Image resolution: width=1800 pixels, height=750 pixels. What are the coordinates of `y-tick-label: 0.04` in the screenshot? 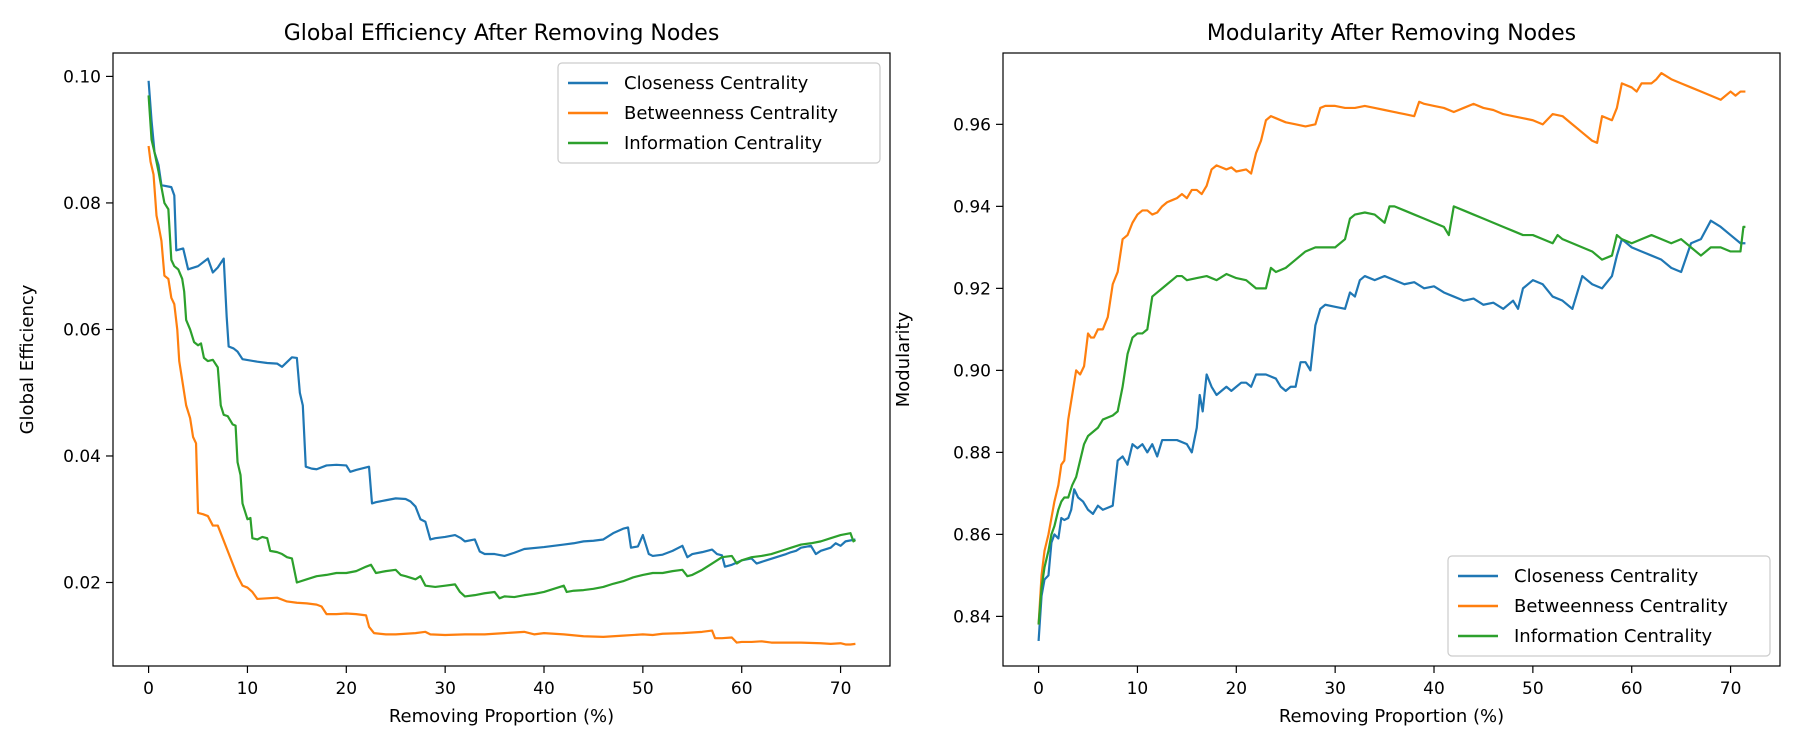 It's located at (82, 457).